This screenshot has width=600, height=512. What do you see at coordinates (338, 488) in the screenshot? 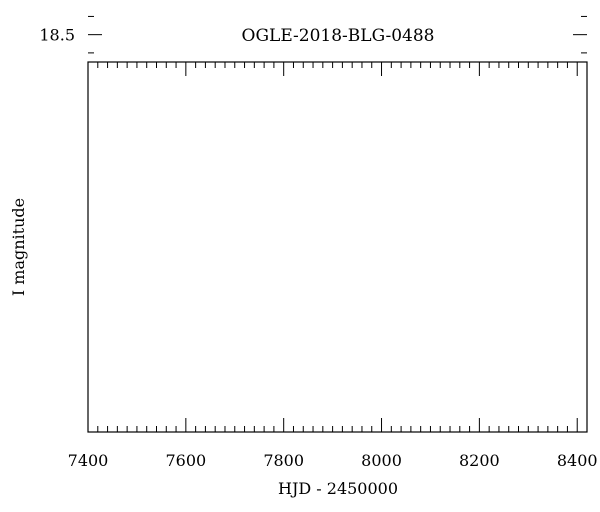
I see `x-axis-label: HJD - 2450000` at bounding box center [338, 488].